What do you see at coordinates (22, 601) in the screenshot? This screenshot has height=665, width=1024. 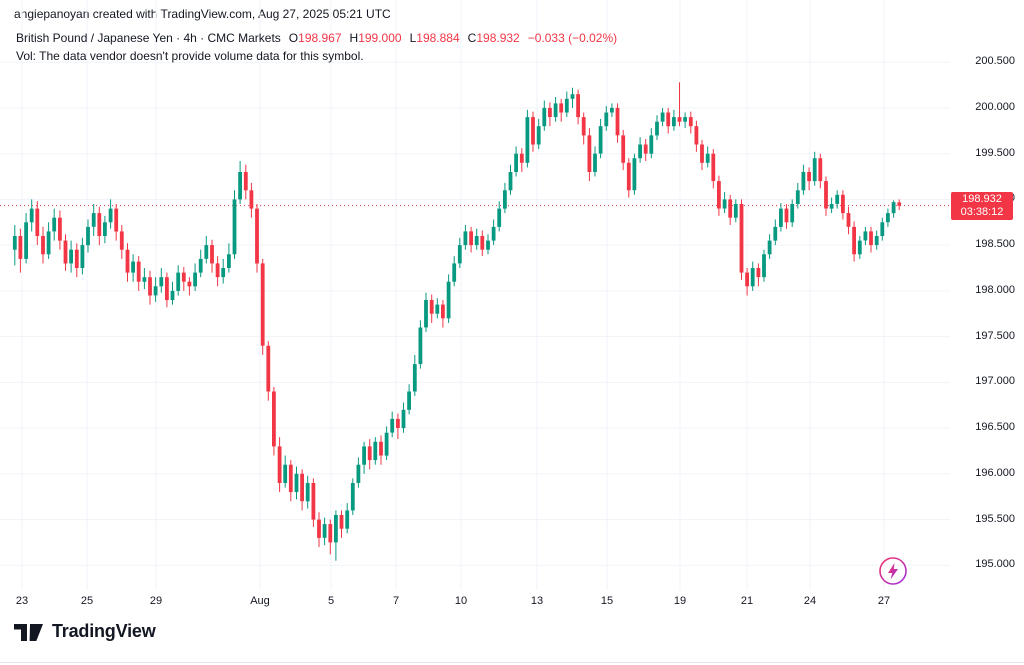 I see `time-axis-label: 23` at bounding box center [22, 601].